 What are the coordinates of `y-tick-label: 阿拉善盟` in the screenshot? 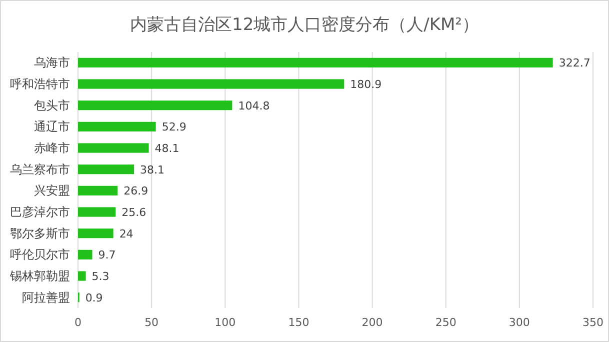 It's located at (46, 297).